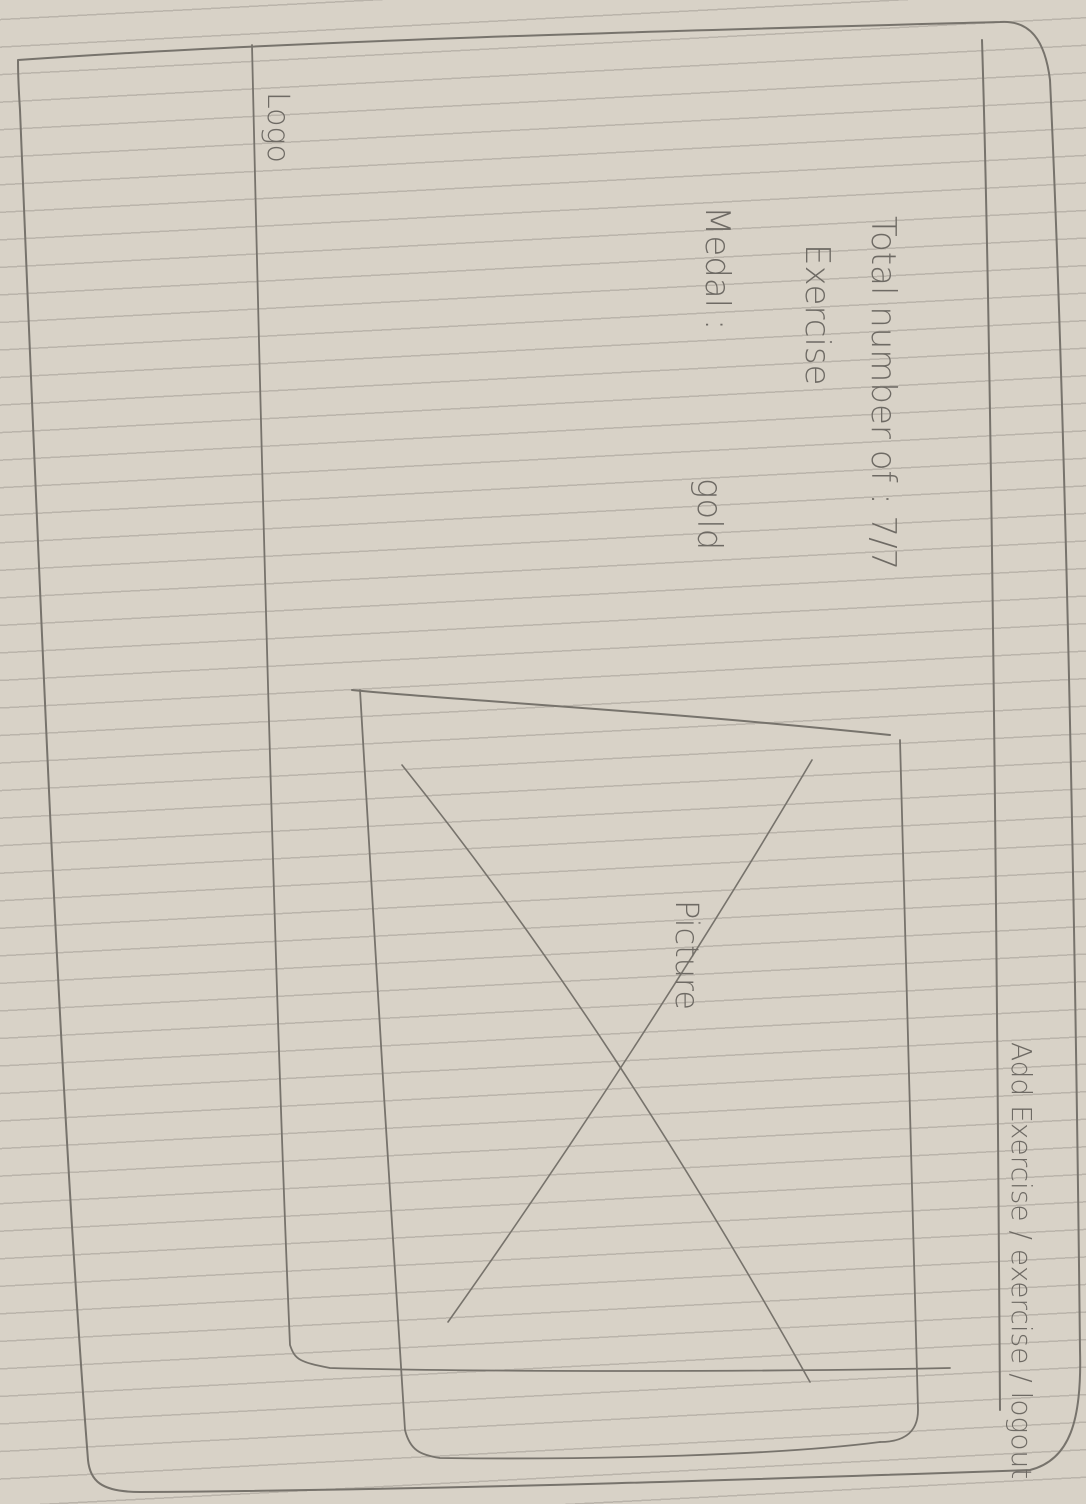 The height and width of the screenshot is (1504, 1086). I want to click on logo: Logo, so click(277, 127).